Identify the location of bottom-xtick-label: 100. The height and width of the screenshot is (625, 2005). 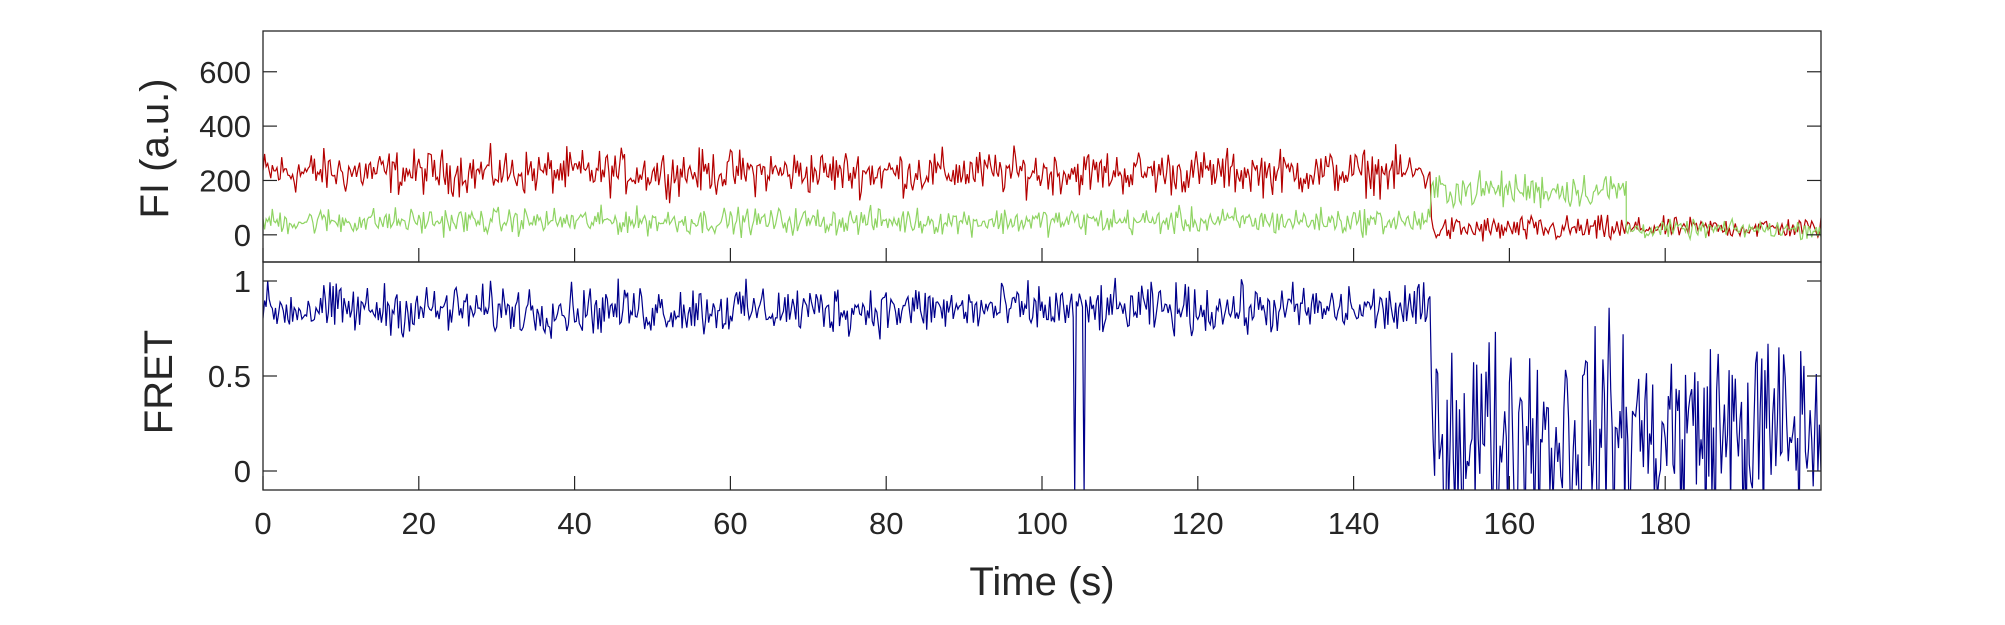
(1042, 523).